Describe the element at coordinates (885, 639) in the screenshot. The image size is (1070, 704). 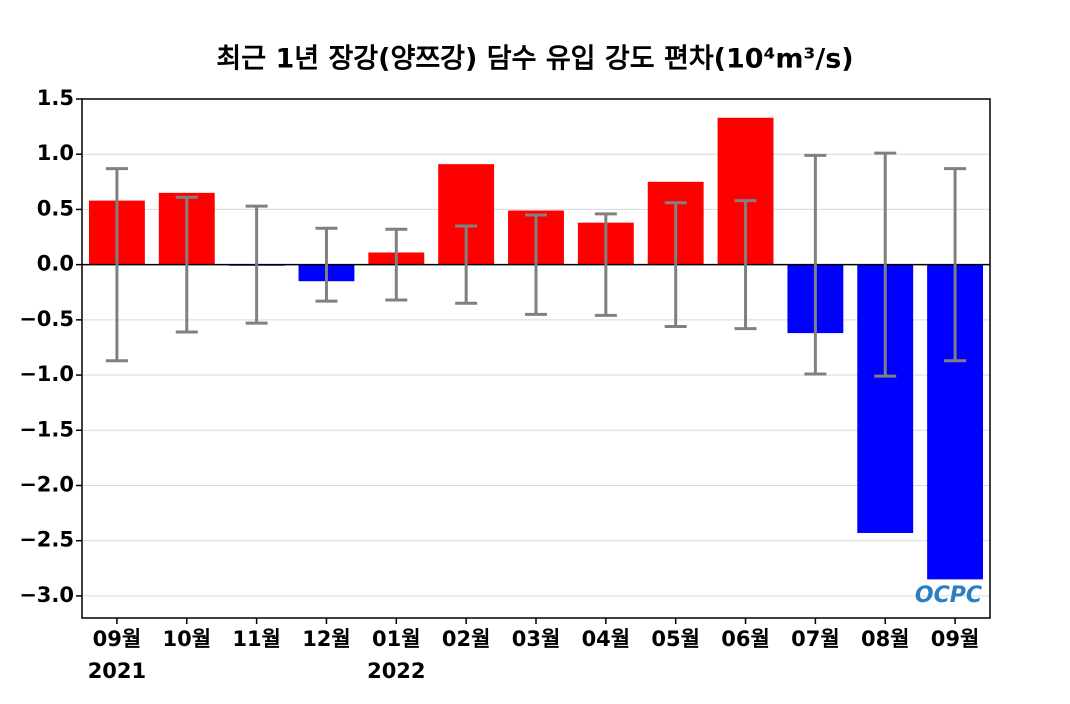
I see `x-tick-label: 08월` at that location.